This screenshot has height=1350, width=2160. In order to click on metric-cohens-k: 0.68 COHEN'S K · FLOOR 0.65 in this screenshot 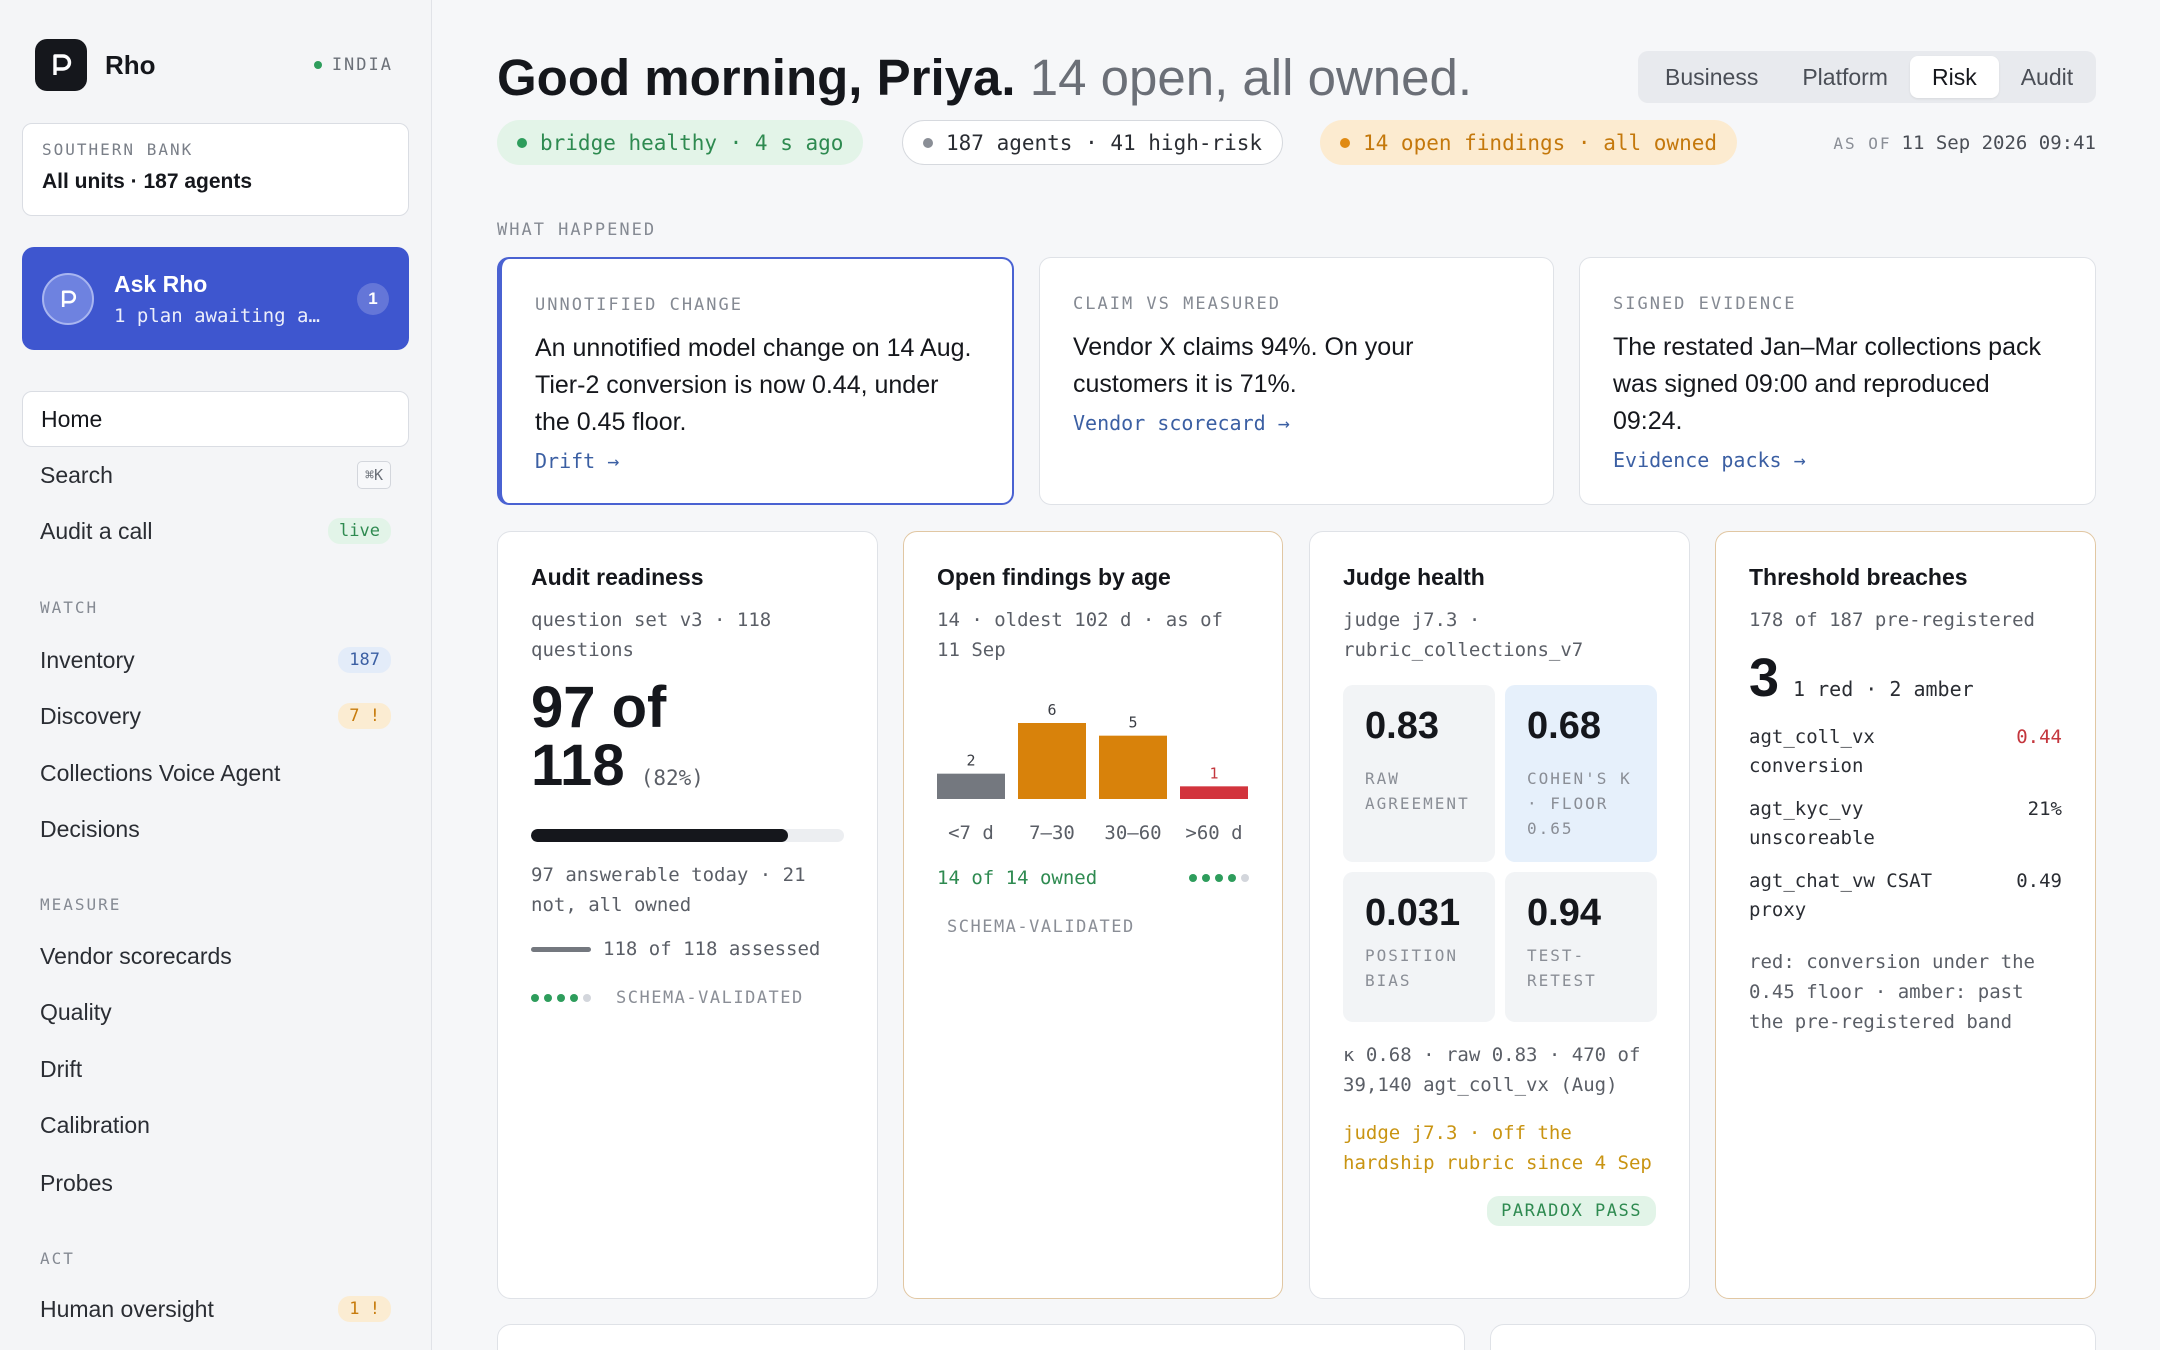, I will do `click(1581, 773)`.